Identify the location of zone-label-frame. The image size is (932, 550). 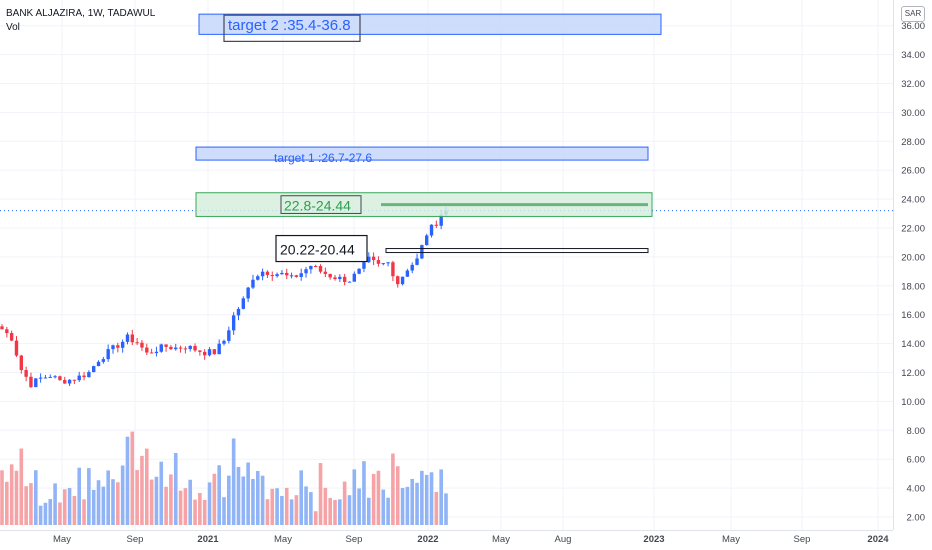
(321, 204).